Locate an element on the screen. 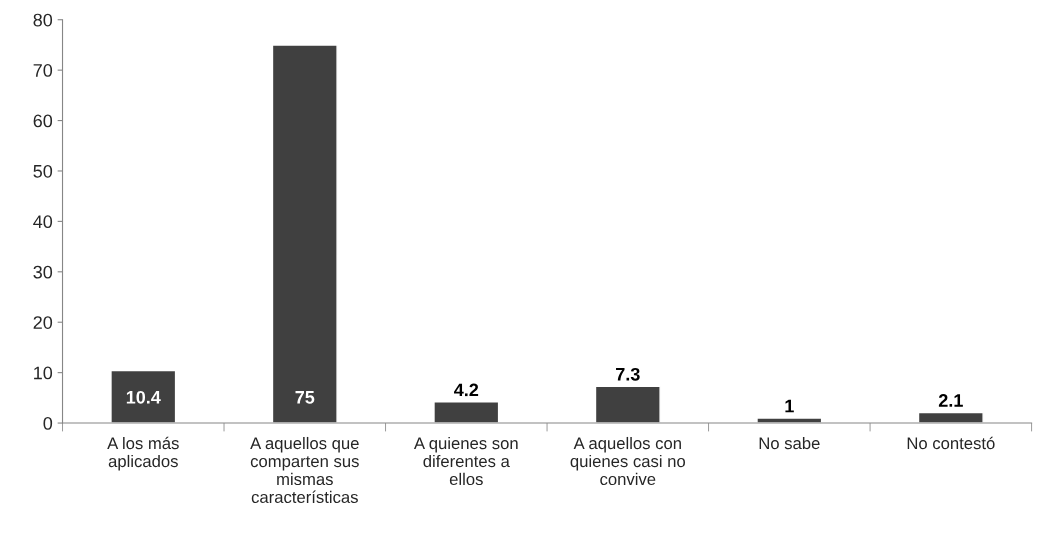 The height and width of the screenshot is (548, 1042). data-label: 4.2 is located at coordinates (466, 390).